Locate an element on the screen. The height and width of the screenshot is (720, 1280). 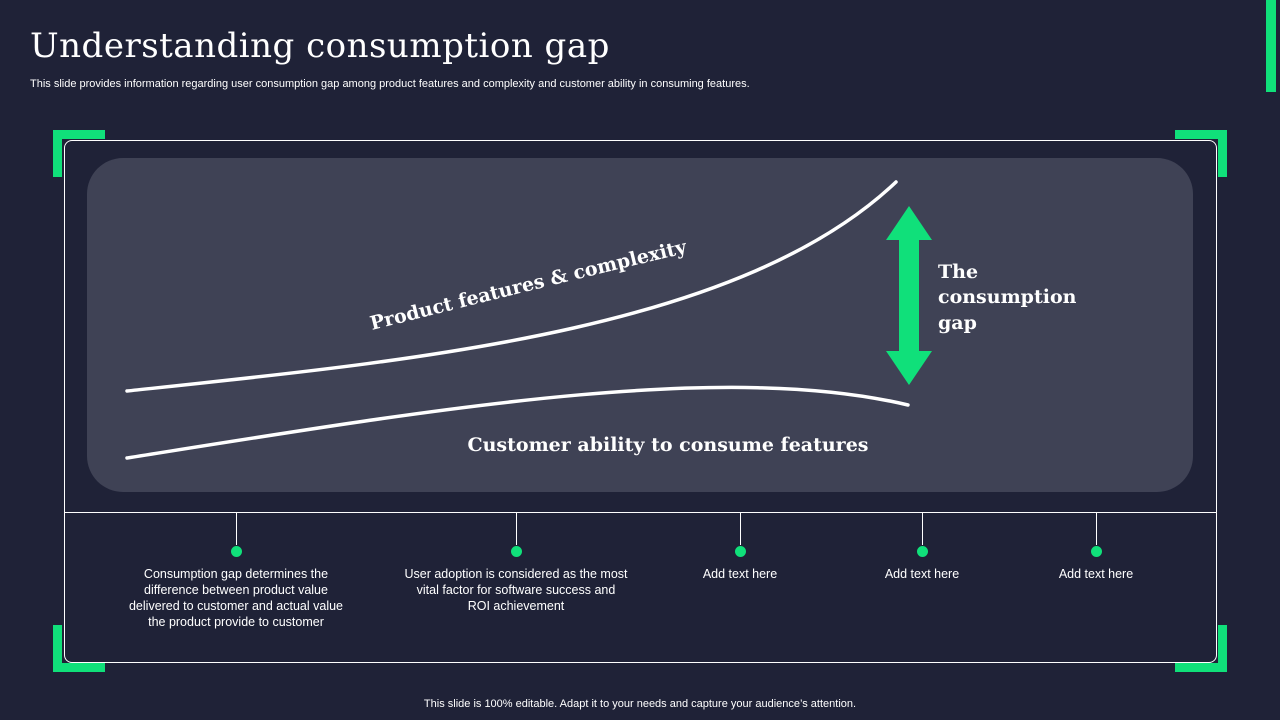
point-item-4: Add text here is located at coordinates (922, 547).